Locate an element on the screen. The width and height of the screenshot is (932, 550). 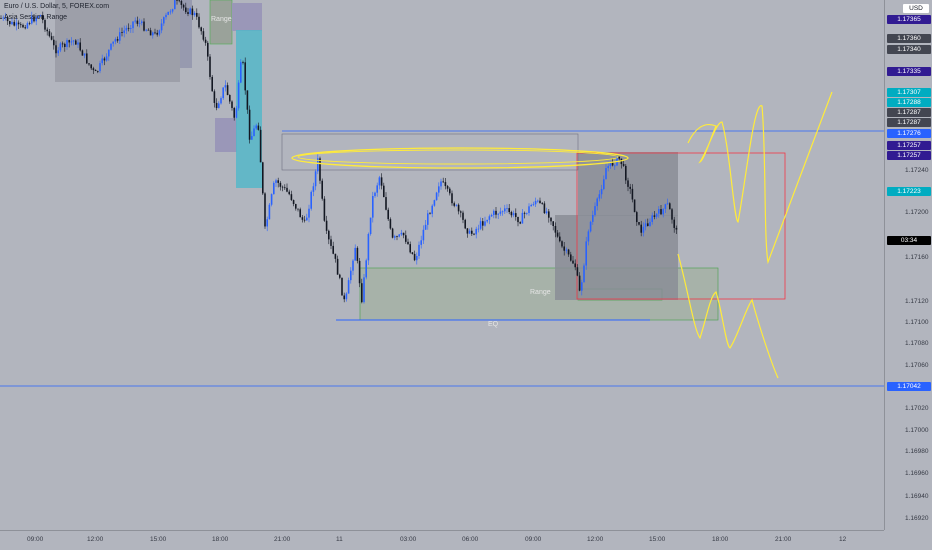
price-tick-label: 1.17080 is located at coordinates (917, 343).